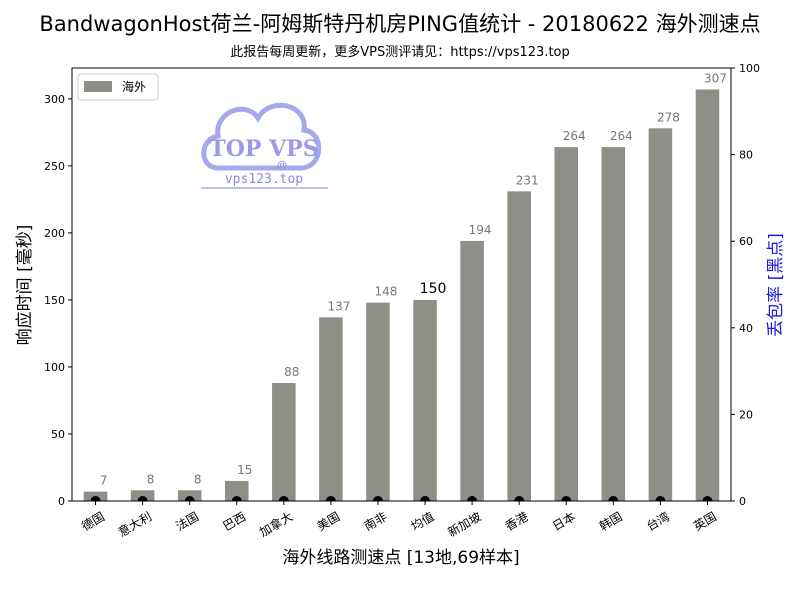 Image resolution: width=800 pixels, height=600 pixels. Describe the element at coordinates (263, 149) in the screenshot. I see `watermark-brand: TOP VPS` at that location.